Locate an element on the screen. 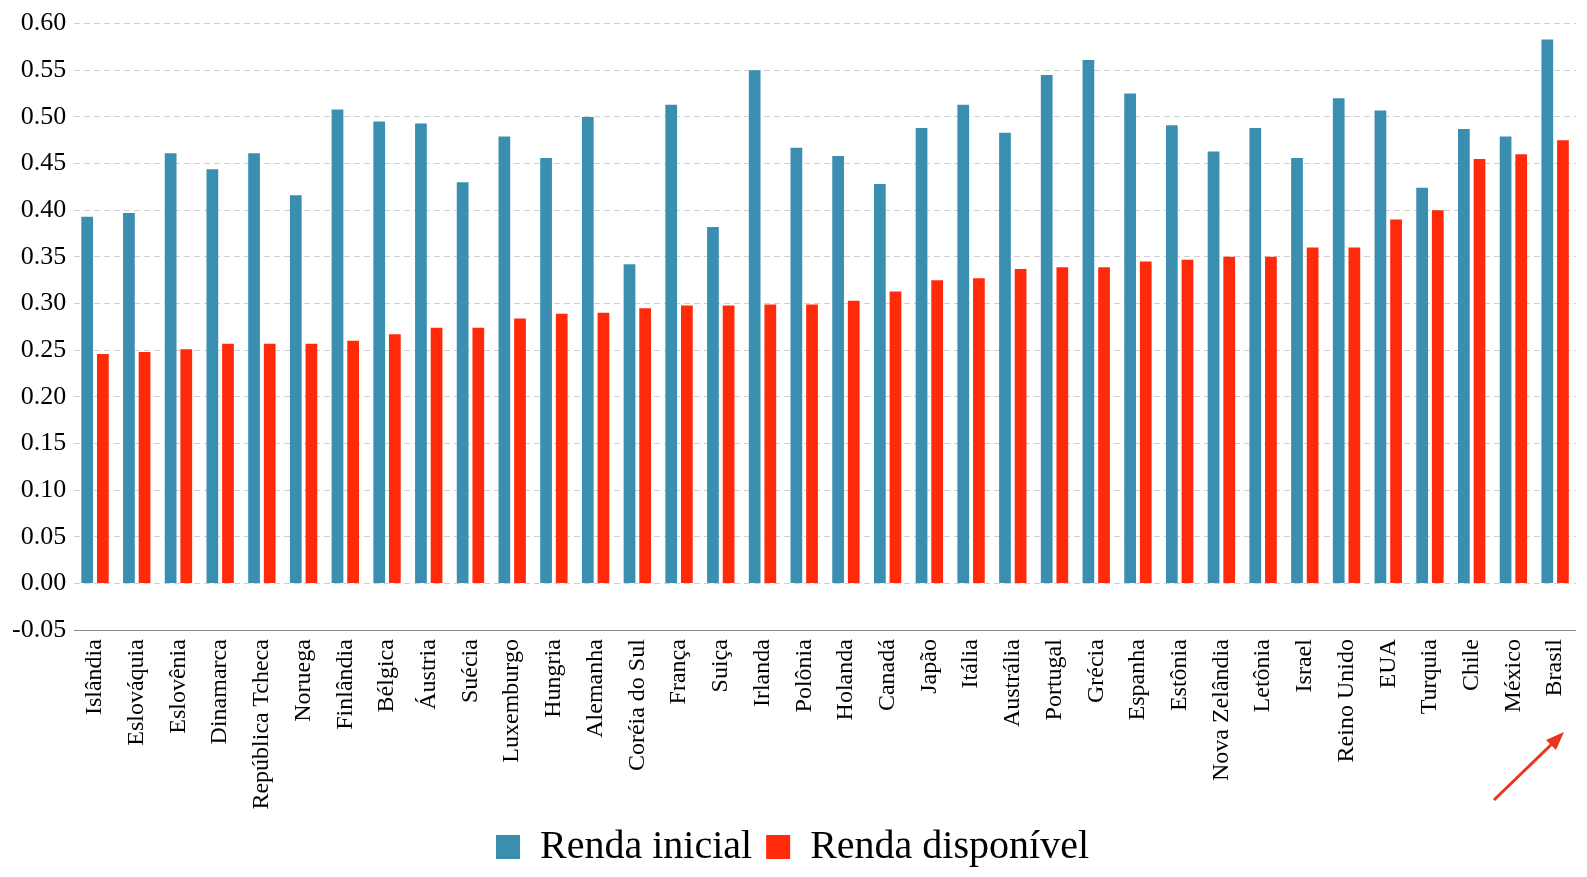 This screenshot has width=1587, height=877. x-tick-label: Finlândia is located at coordinates (343, 684).